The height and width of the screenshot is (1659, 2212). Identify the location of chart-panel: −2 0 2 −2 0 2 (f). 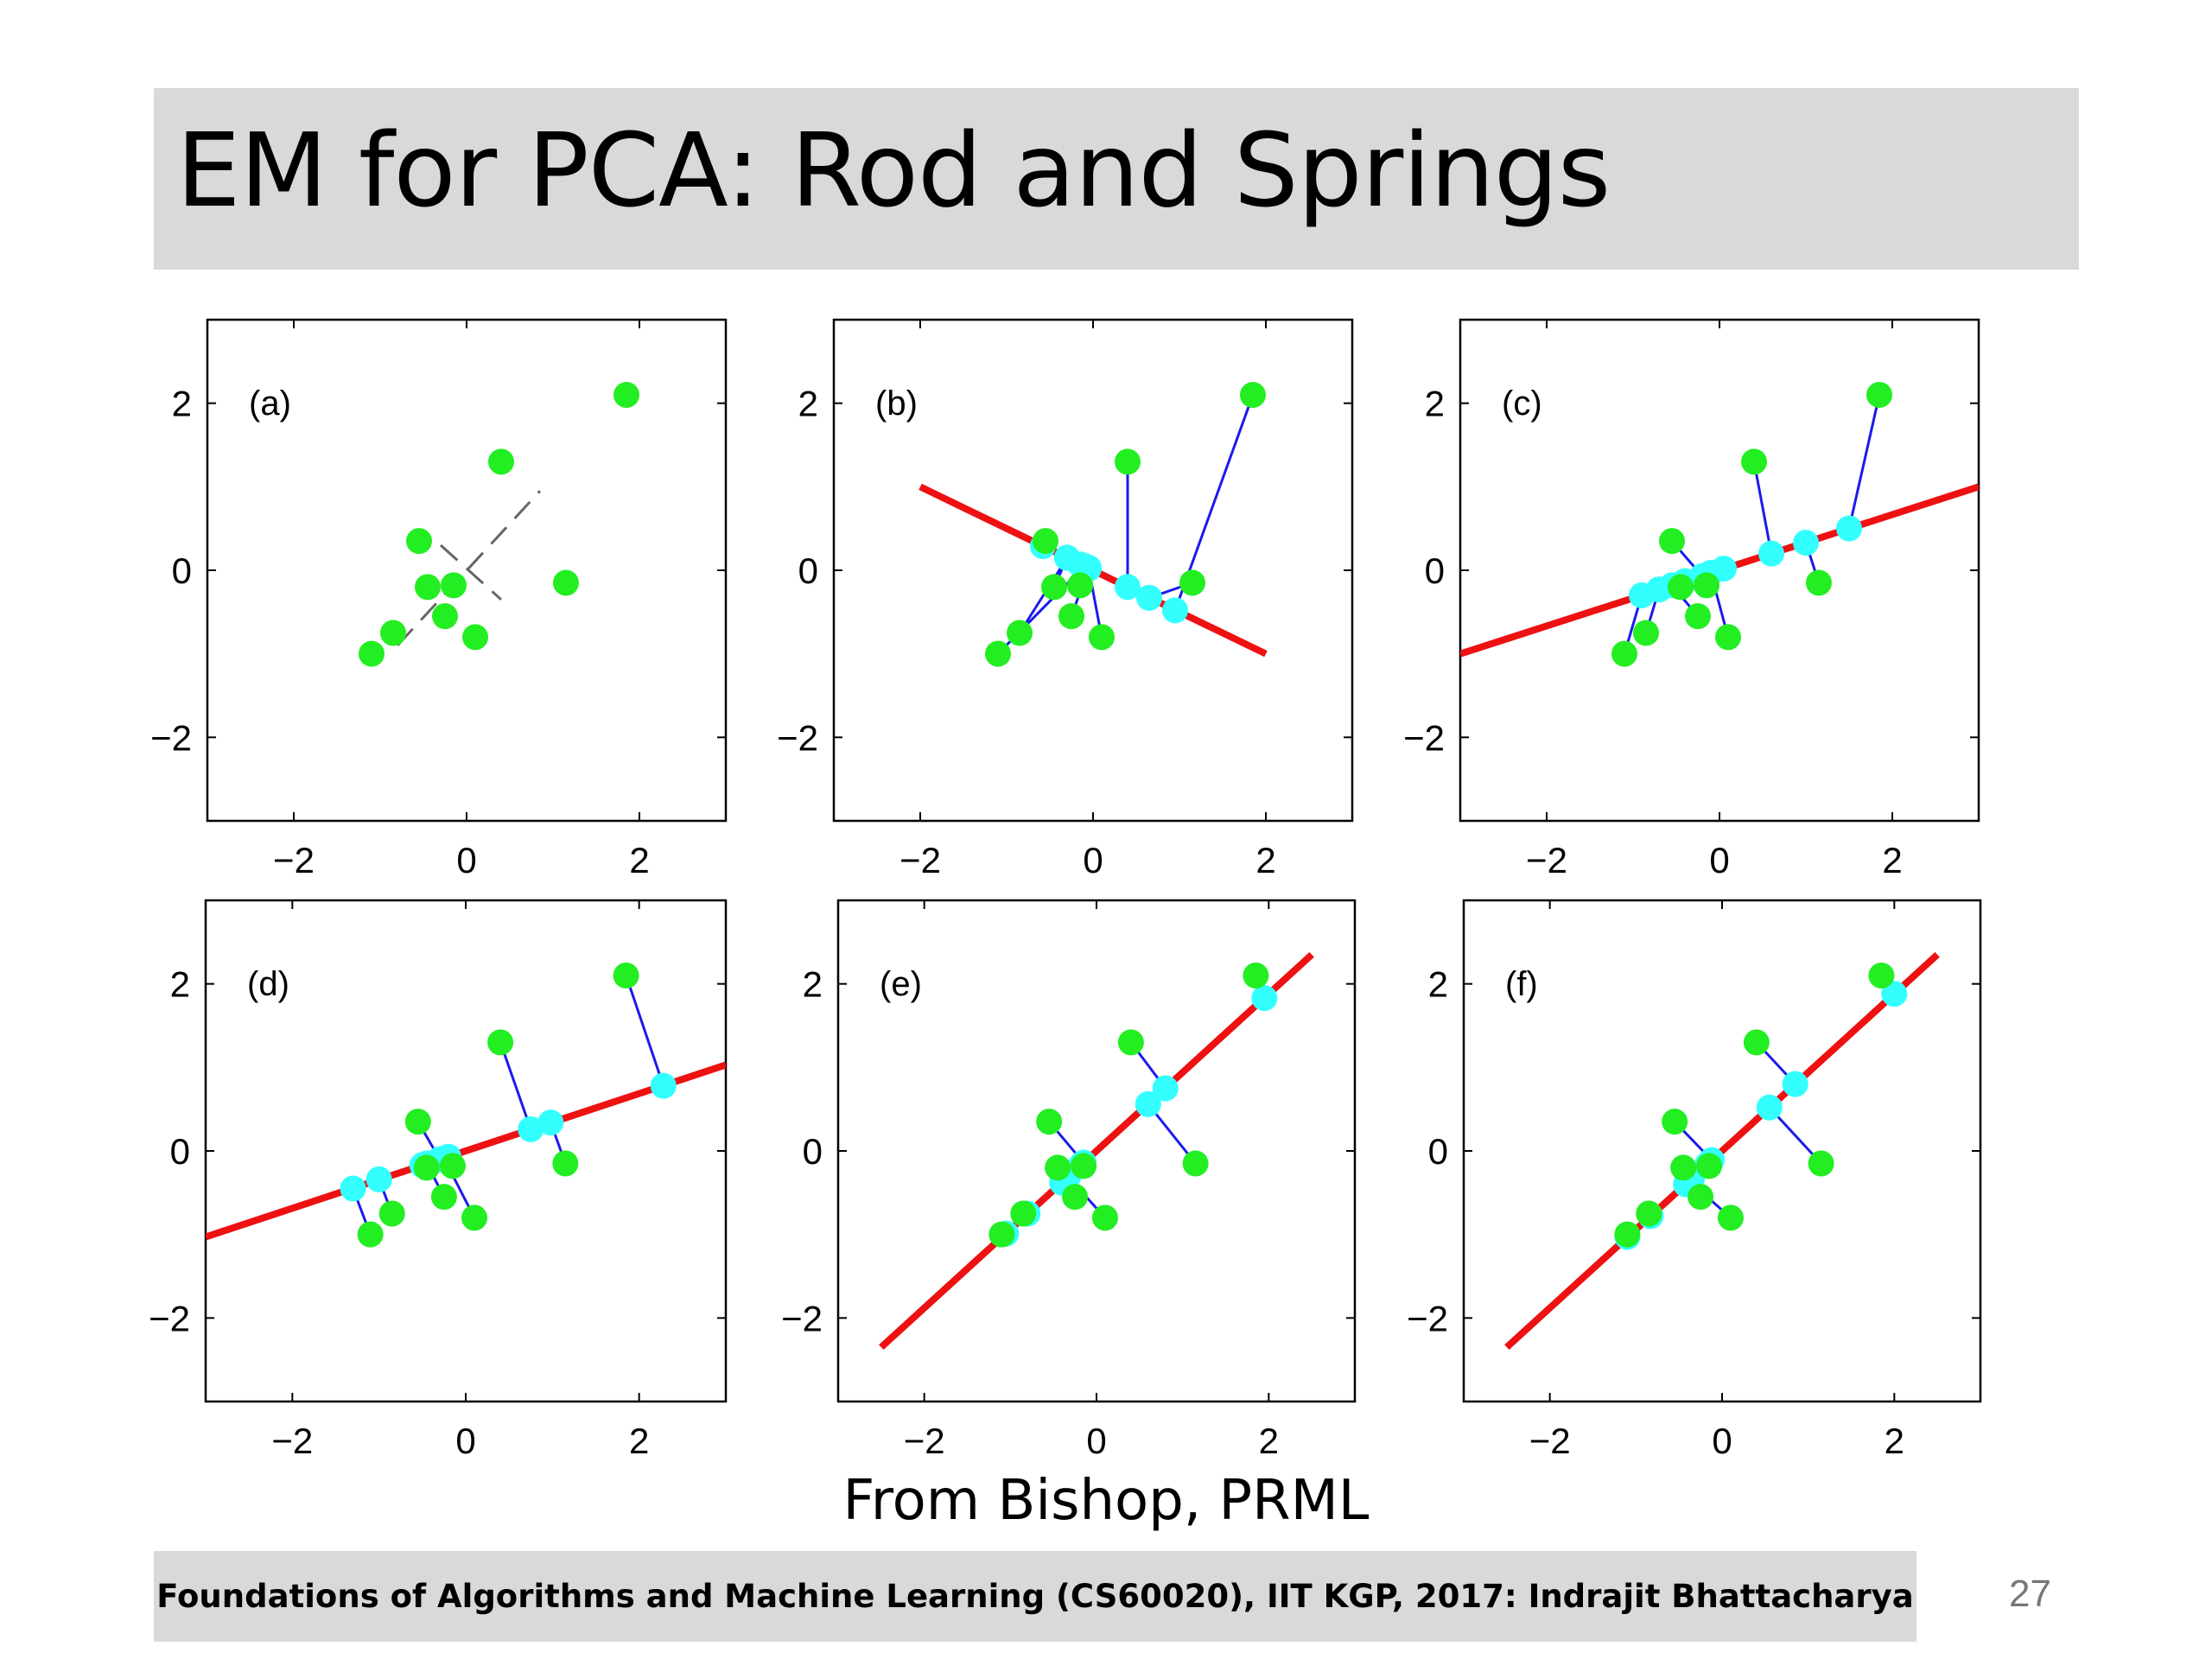
(1694, 1180).